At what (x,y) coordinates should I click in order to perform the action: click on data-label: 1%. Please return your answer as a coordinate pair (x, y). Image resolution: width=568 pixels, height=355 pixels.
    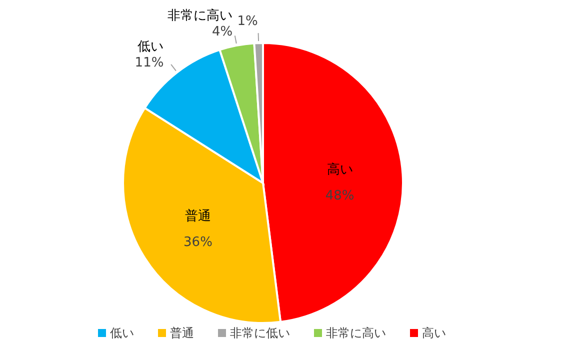
    Looking at the image, I should click on (247, 22).